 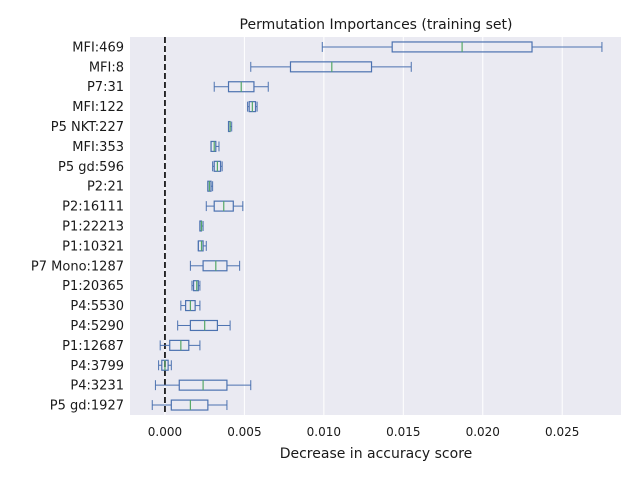 I want to click on y-tick-label: P4:3231, so click(x=97, y=386).